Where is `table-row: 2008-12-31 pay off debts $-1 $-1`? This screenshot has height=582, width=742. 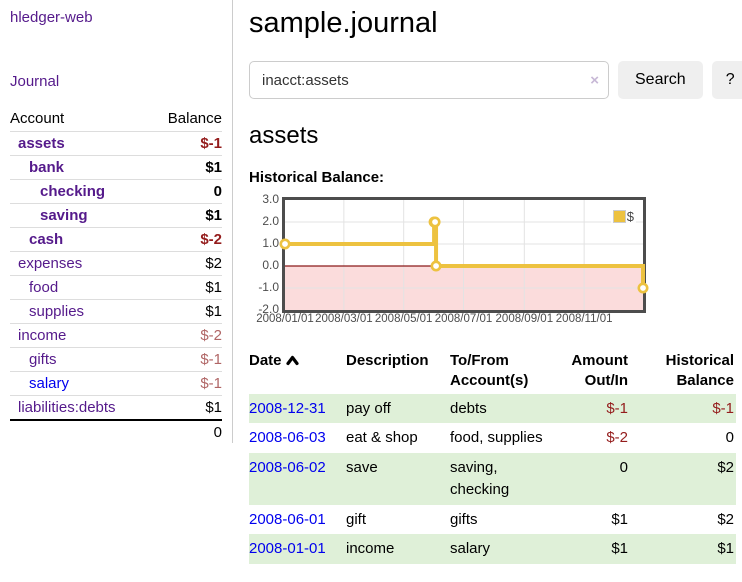
table-row: 2008-12-31 pay off debts $-1 $-1 is located at coordinates (492, 408).